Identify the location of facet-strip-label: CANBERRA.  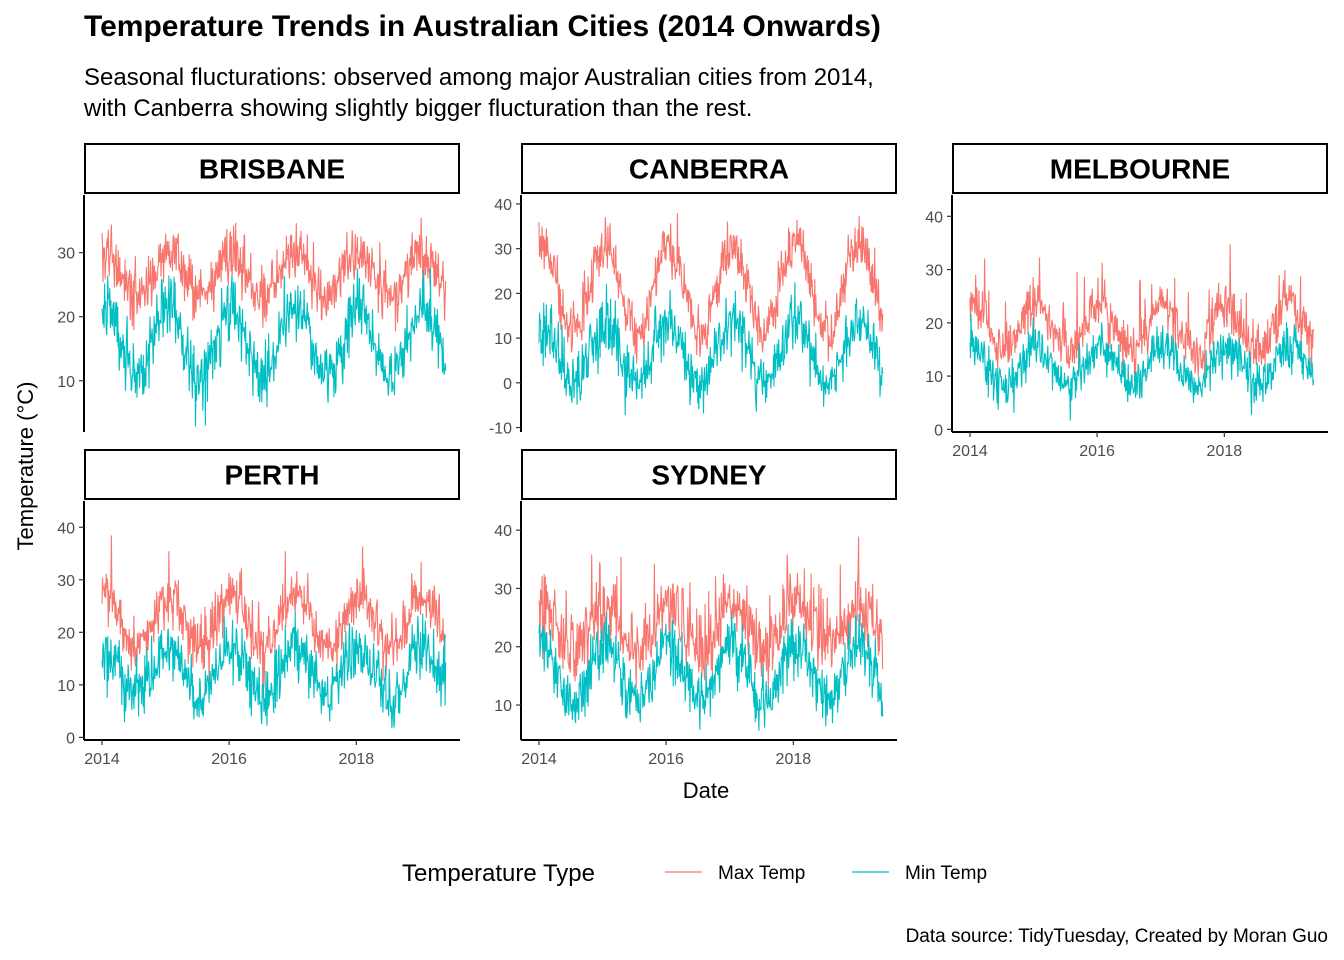
(709, 169).